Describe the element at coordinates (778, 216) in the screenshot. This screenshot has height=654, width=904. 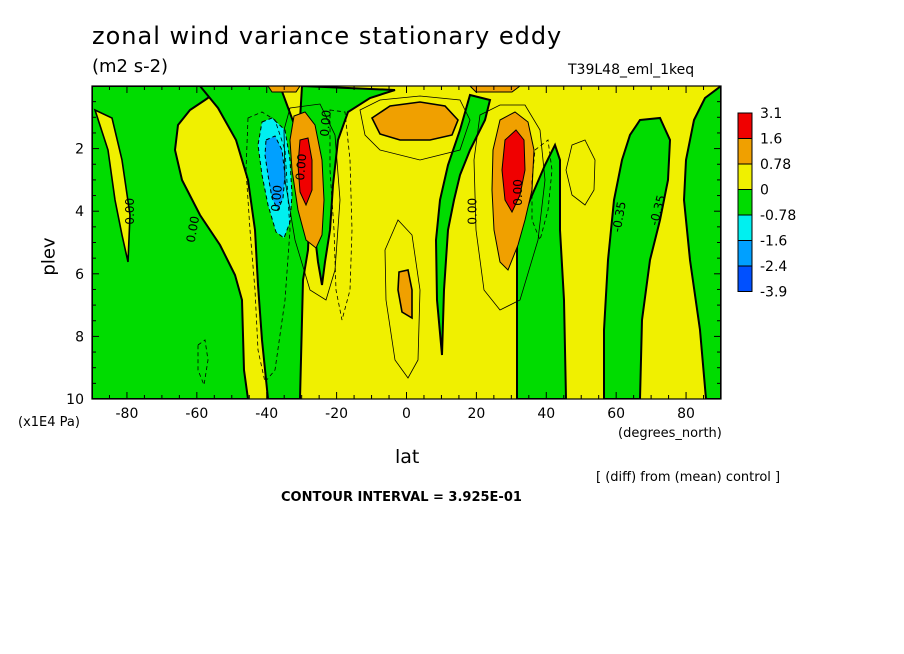
I see `colorbar-label: -0.78` at that location.